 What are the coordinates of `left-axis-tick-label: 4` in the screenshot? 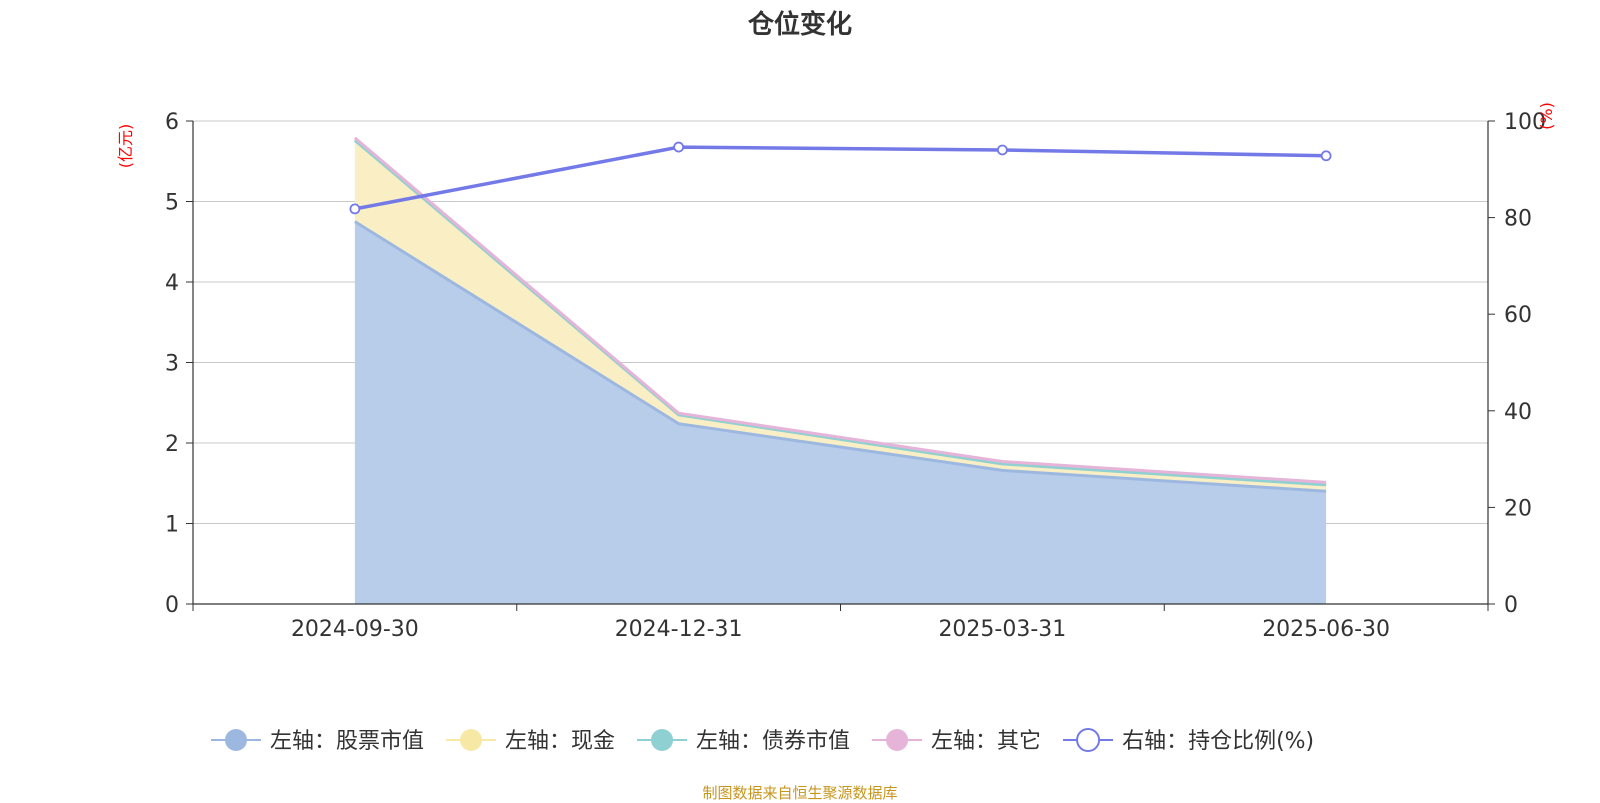 It's located at (172, 283).